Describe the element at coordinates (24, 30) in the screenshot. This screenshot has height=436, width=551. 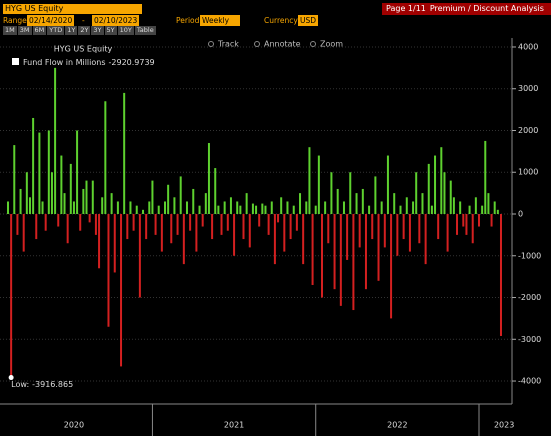
I see `range-button: 3M` at that location.